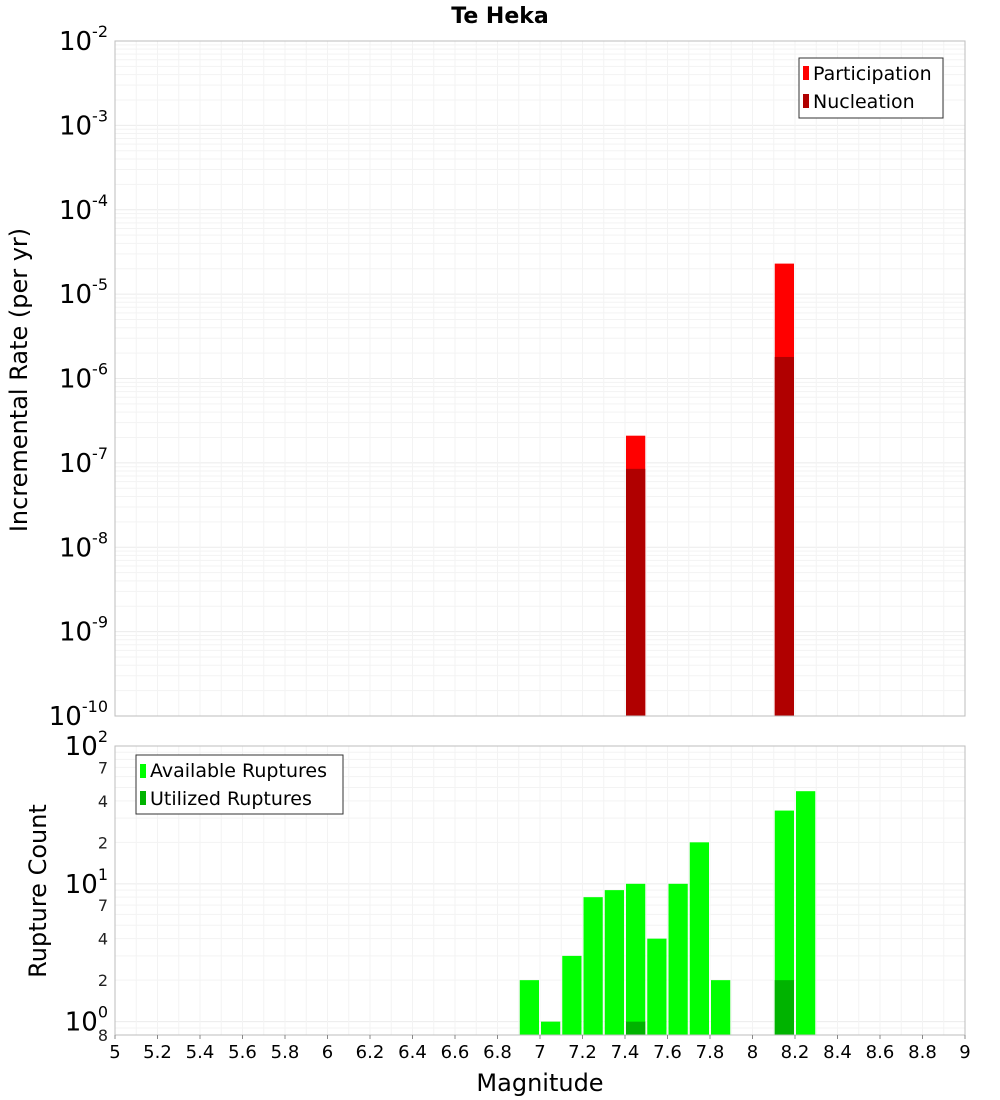 The height and width of the screenshot is (1100, 1000). What do you see at coordinates (75, 211) in the screenshot?
I see `rate-y-tick-6-base: 10` at bounding box center [75, 211].